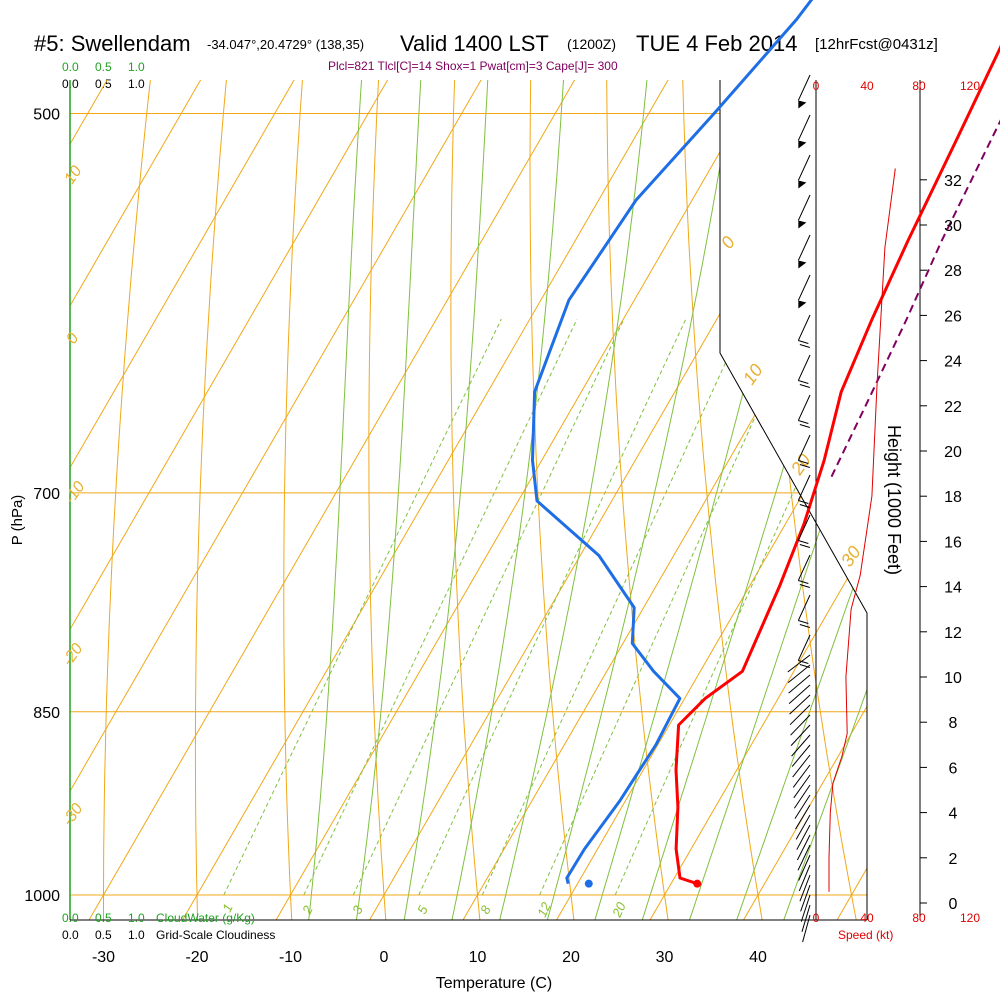 This screenshot has height=1000, width=1000. I want to click on right-frame-edge, so click(793, 500).